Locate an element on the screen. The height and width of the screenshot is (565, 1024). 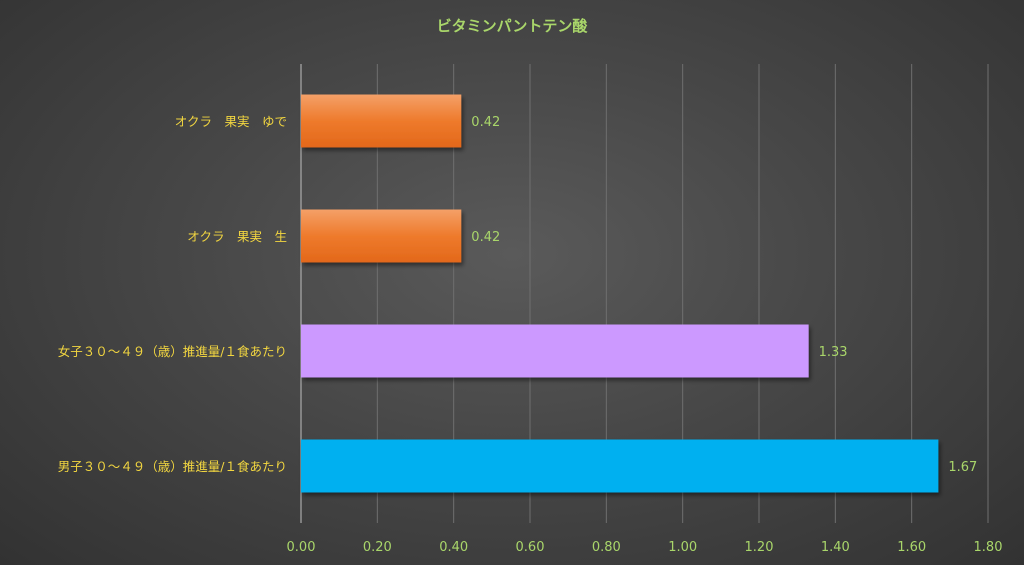
x-tick-label: 1.20 is located at coordinates (759, 547).